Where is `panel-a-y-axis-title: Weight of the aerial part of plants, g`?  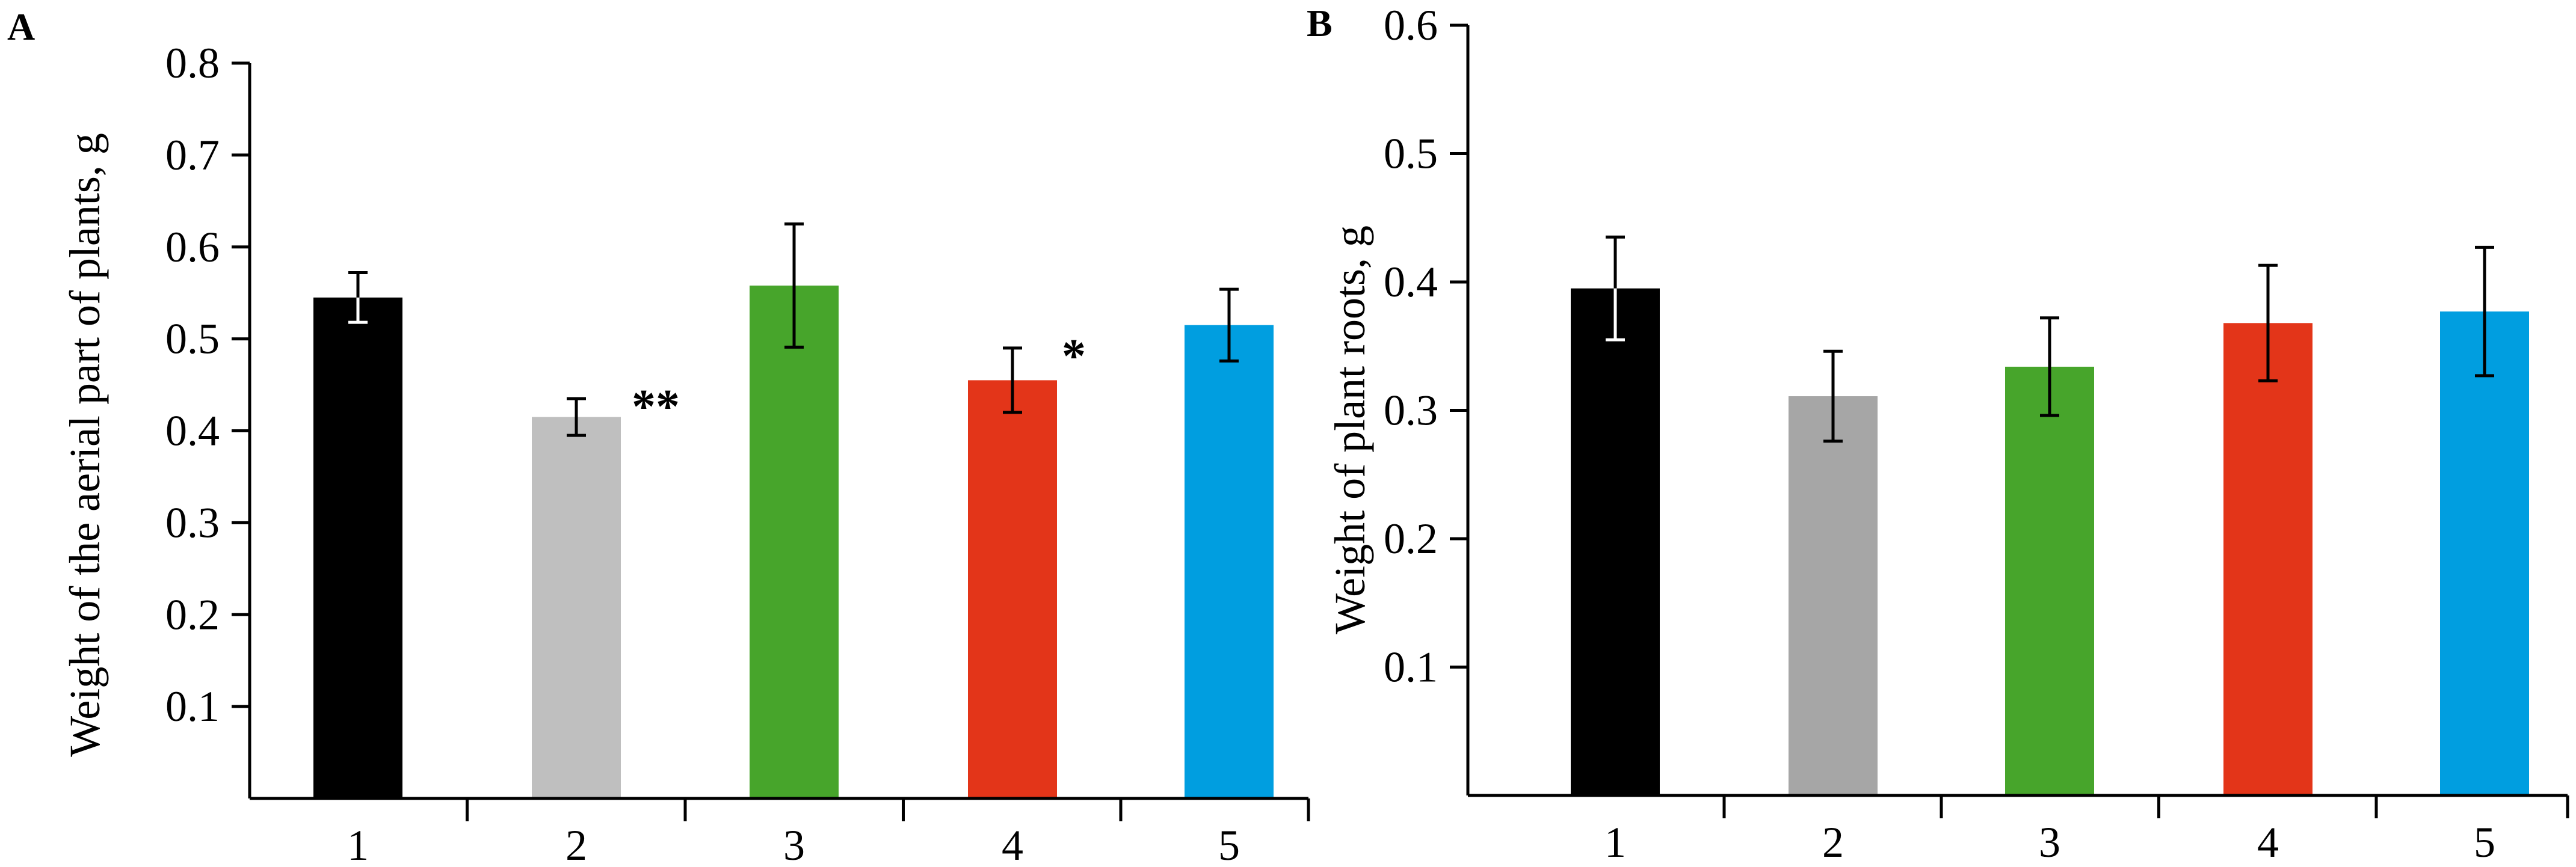 panel-a-y-axis-title: Weight of the aerial part of plants, g is located at coordinates (85, 445).